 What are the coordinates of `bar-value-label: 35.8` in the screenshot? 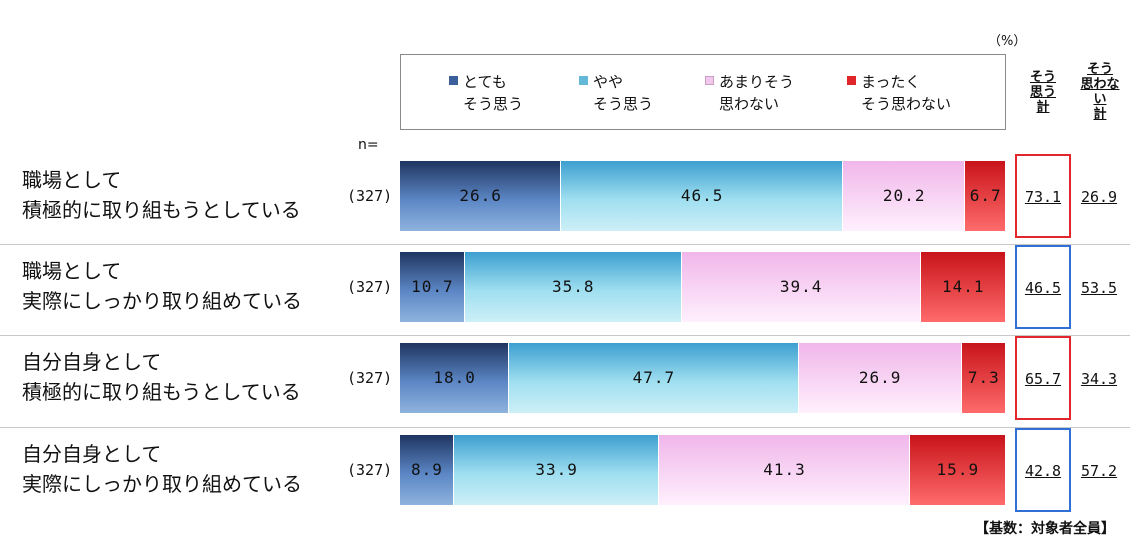 It's located at (573, 286).